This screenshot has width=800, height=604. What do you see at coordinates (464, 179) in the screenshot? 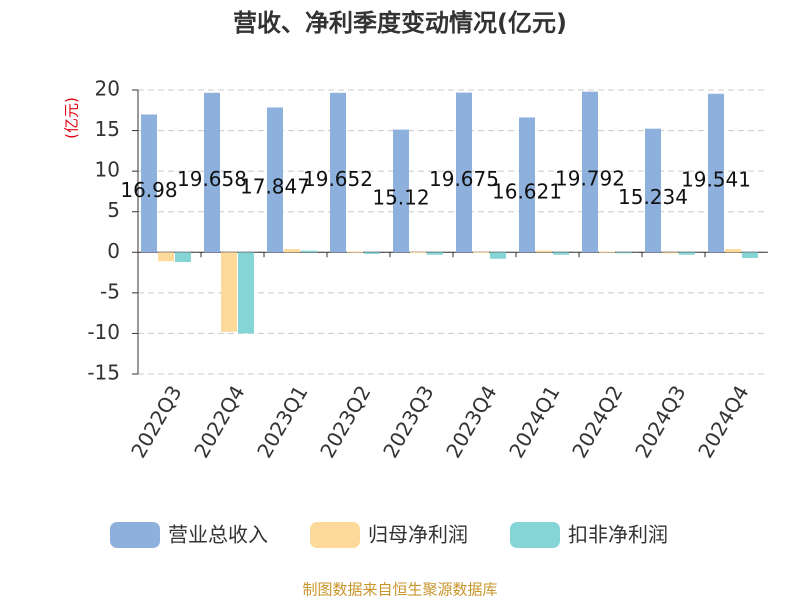
I see `data-label: 19.675` at bounding box center [464, 179].